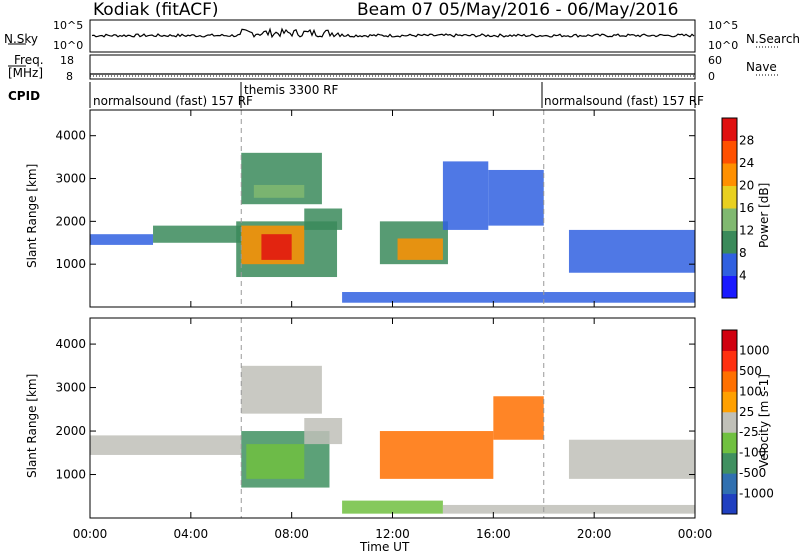  I want to click on power-colorbar: 28 24 20 16 12 8 4, so click(737, 208).